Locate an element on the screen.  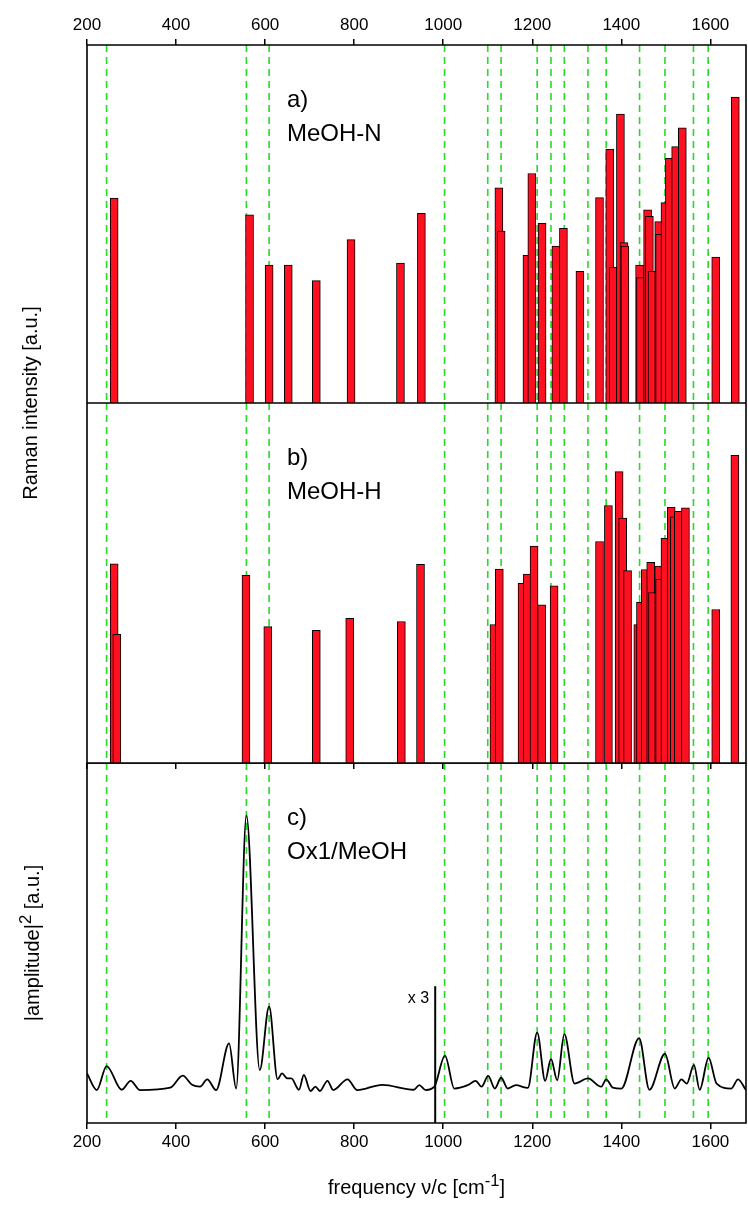
x-axis-title: frequency ν/c [cm$^{-1}$] is located at coordinates (416, 1185).